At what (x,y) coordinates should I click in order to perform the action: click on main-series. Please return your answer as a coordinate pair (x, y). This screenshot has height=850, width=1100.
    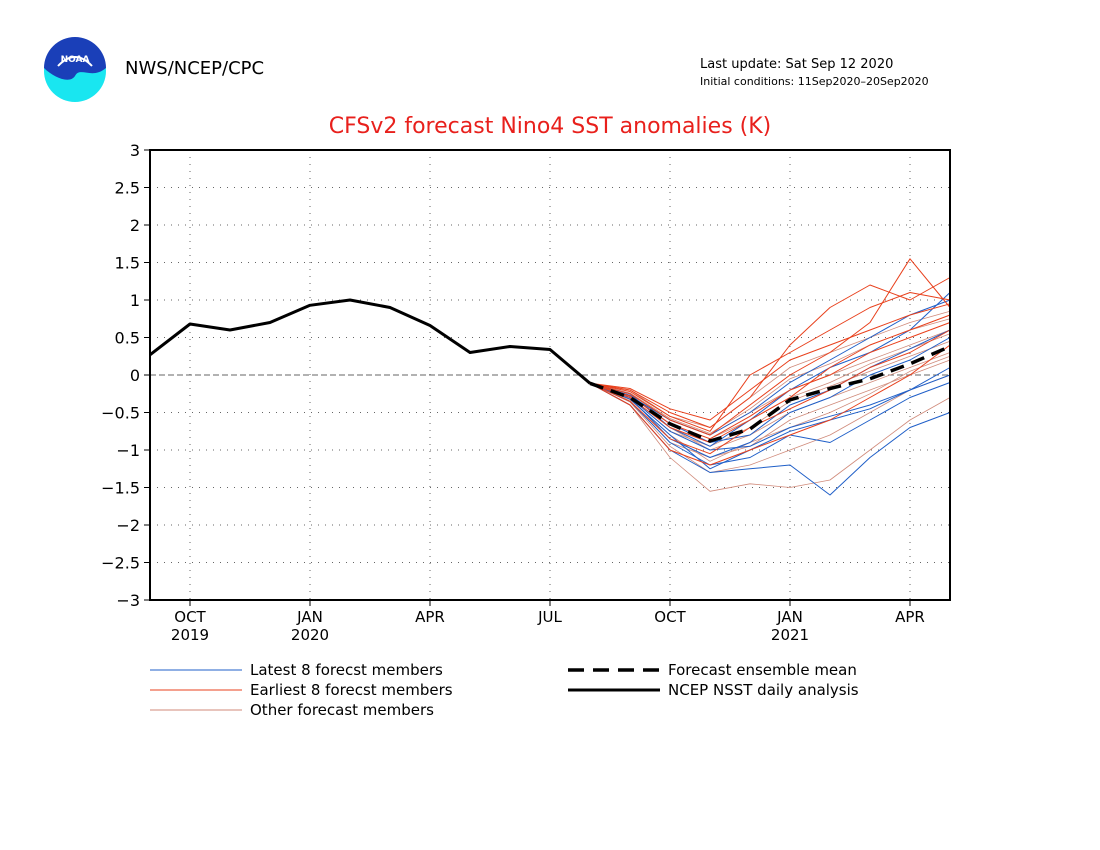
    Looking at the image, I should click on (550, 370).